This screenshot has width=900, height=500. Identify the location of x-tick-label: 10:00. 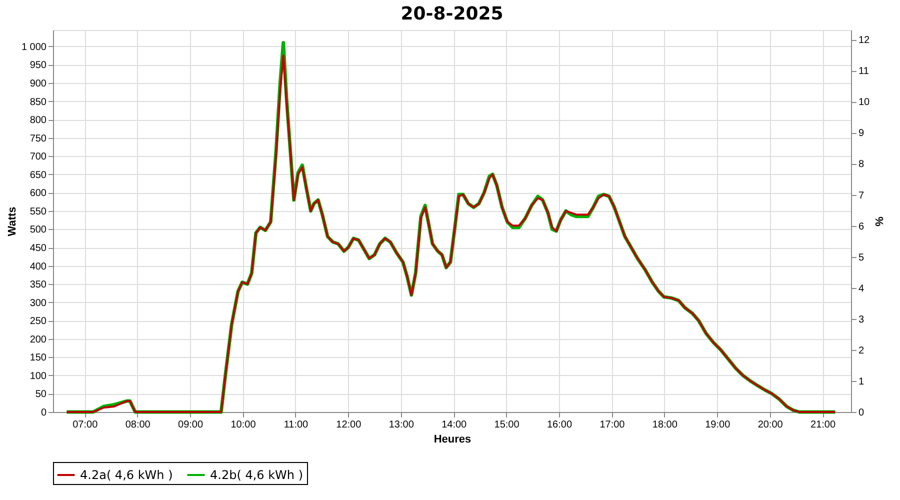
(243, 425).